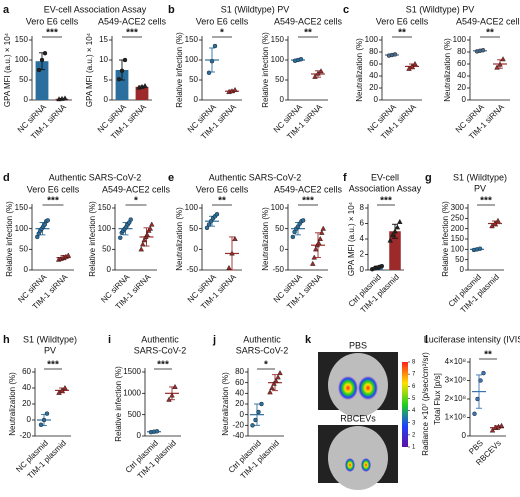 This screenshot has width=520, height=497. I want to click on y-tick-label: 2, so click(362, 254).